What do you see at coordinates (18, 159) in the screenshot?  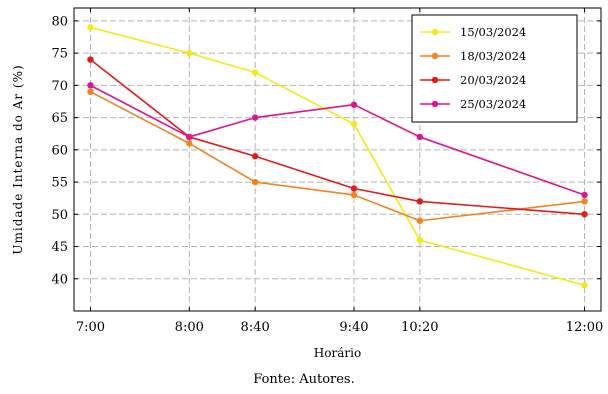 I see `y-axis-label: Umidade Interna do Ar (%)` at bounding box center [18, 159].